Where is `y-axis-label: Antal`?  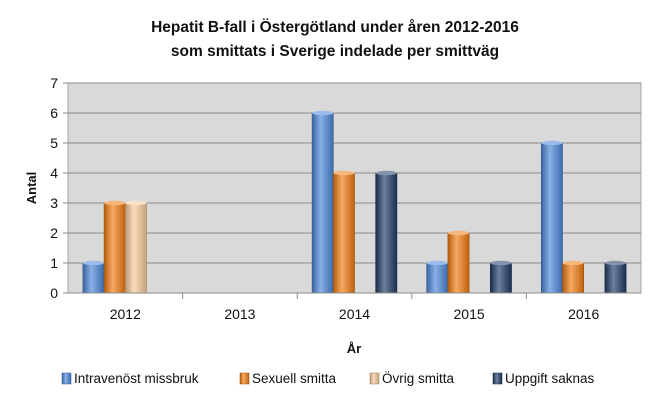
y-axis-label: Antal is located at coordinates (31, 188).